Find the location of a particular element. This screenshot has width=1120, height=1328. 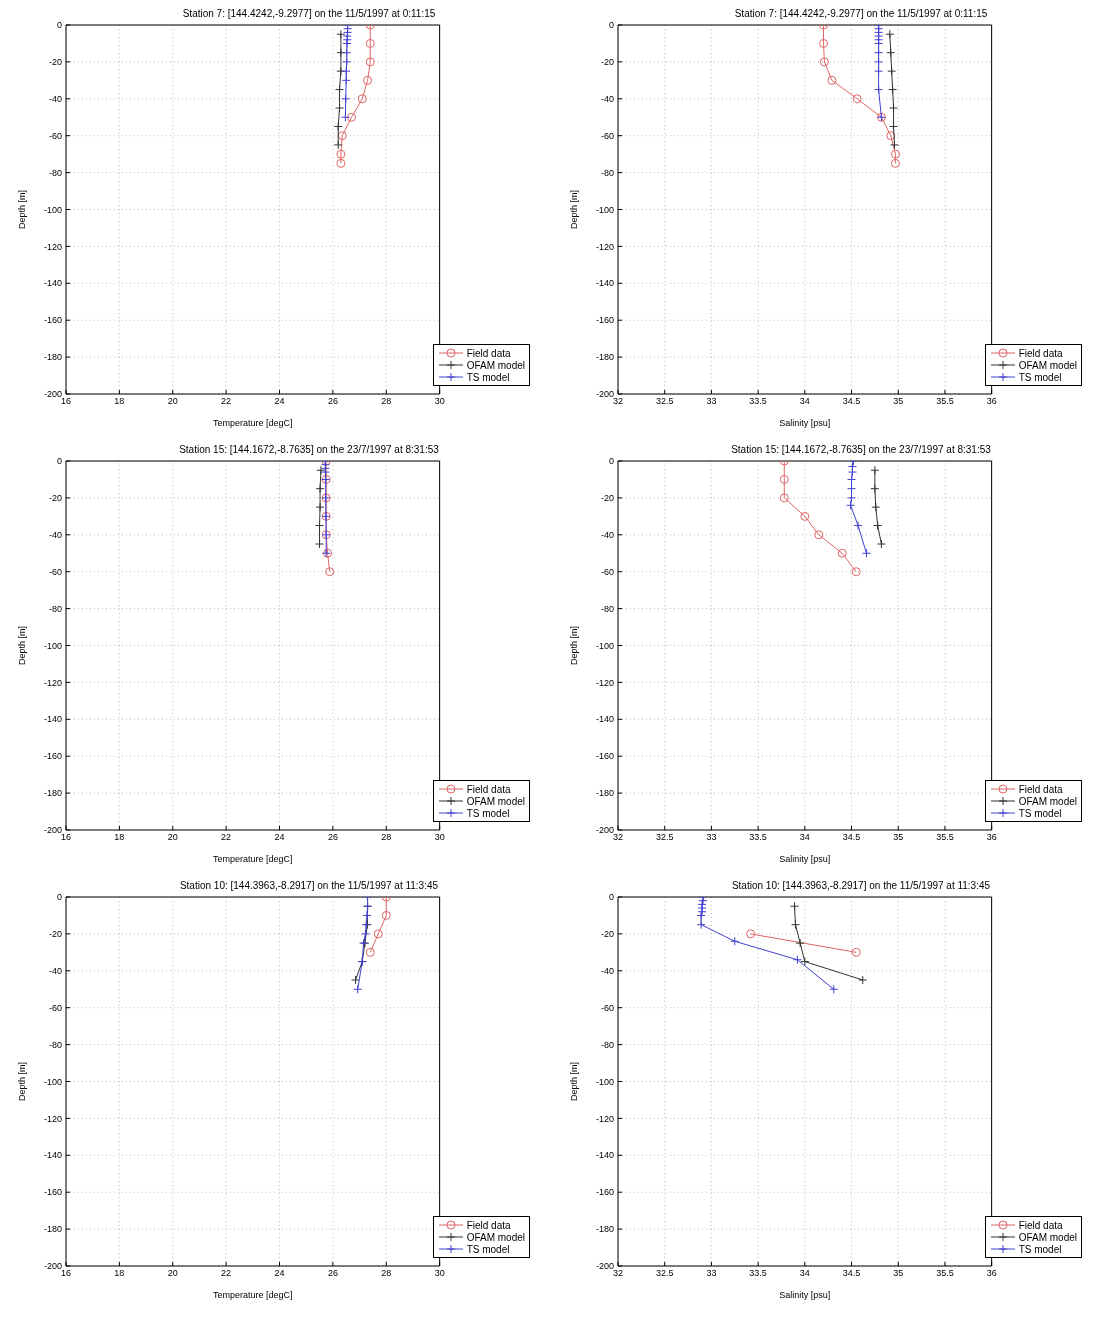

x-tick-label: 20 is located at coordinates (172, 1273).